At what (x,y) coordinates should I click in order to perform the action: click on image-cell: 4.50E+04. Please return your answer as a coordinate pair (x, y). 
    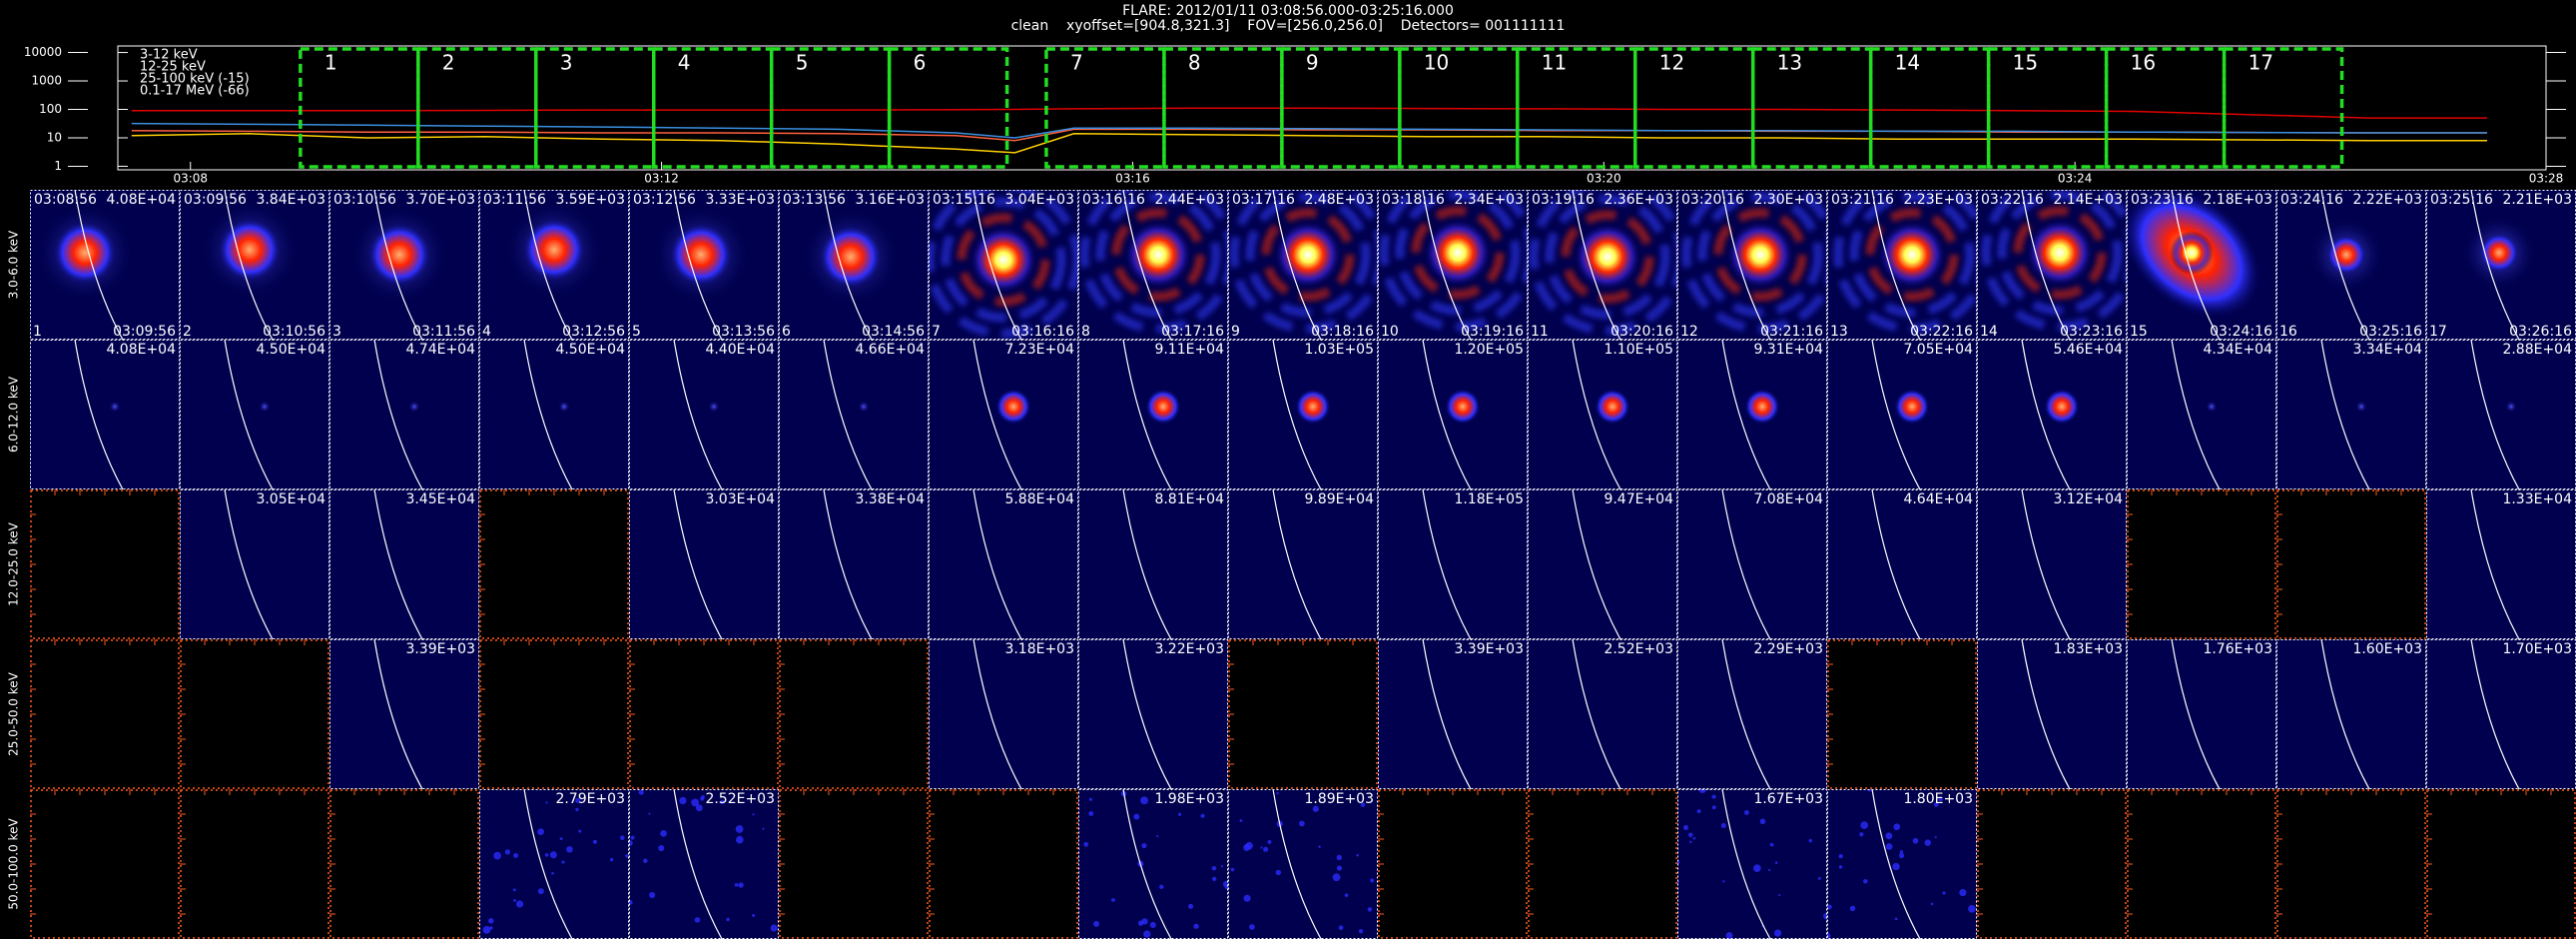
    Looking at the image, I should click on (254, 414).